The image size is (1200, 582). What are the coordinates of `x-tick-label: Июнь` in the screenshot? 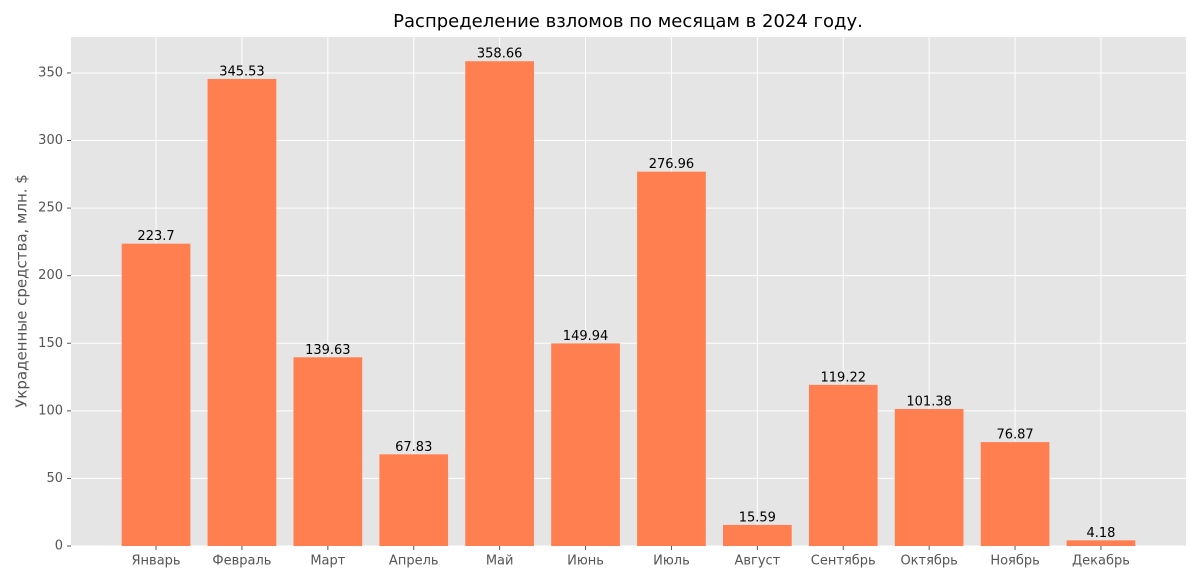 It's located at (585, 561).